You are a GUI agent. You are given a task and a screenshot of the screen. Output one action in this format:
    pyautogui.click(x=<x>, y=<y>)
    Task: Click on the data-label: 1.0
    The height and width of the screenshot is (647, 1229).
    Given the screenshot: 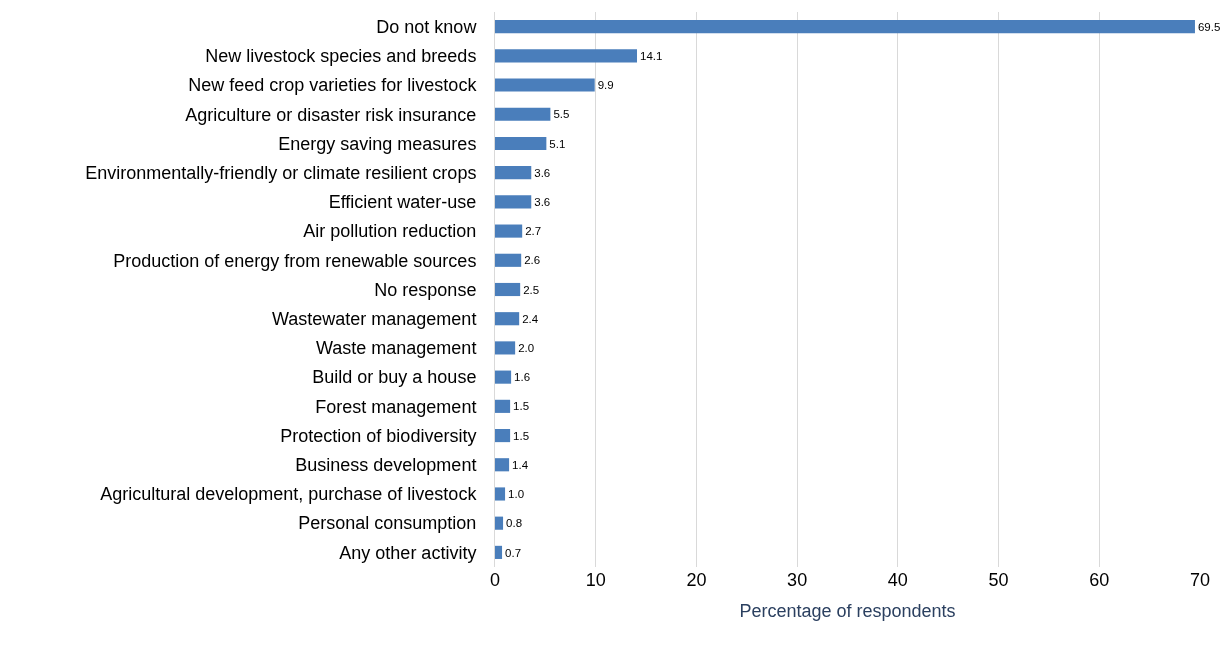 What is the action you would take?
    pyautogui.click(x=516, y=494)
    